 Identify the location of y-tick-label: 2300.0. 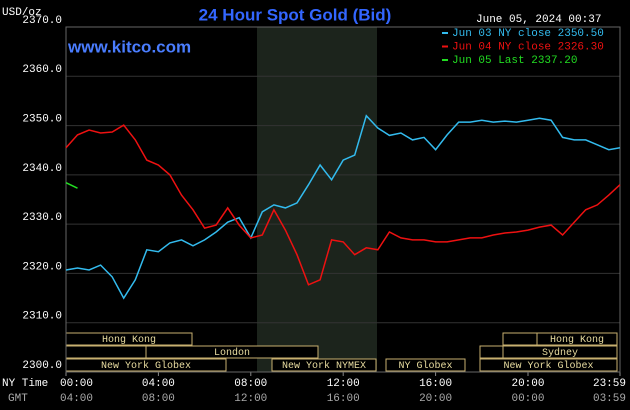
(42, 366).